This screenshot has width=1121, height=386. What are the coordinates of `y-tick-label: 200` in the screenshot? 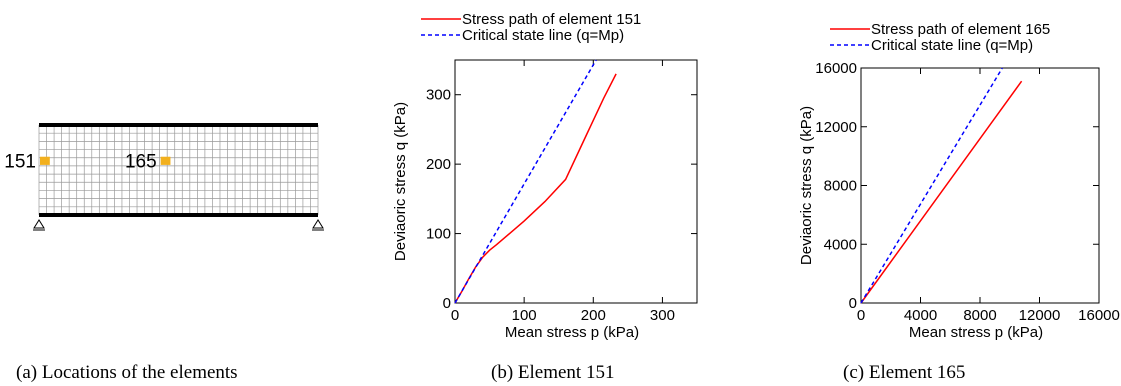 It's located at (438, 164).